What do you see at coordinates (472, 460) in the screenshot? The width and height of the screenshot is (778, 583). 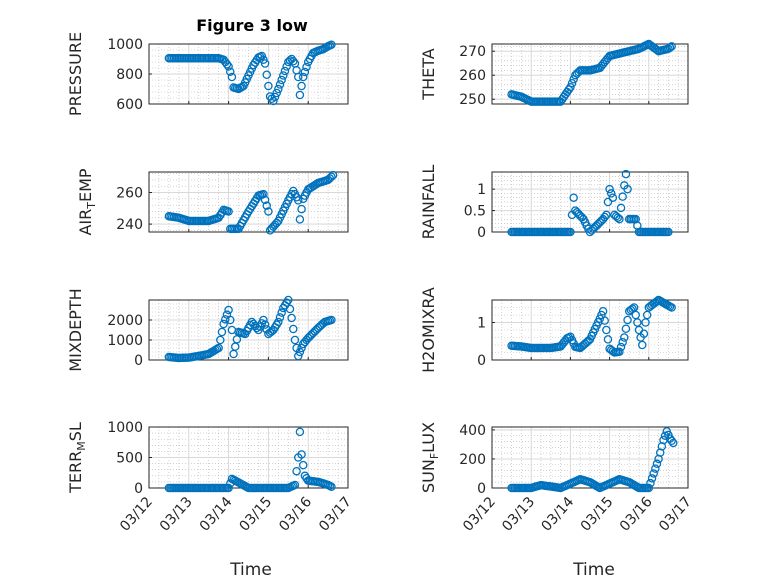 I see `y-tick-label: 200` at bounding box center [472, 460].